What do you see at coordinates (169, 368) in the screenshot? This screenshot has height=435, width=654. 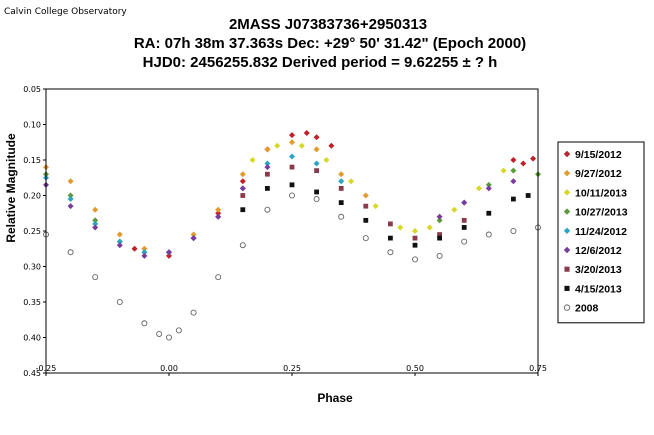 I see `x-tick-label: 0.00` at bounding box center [169, 368].